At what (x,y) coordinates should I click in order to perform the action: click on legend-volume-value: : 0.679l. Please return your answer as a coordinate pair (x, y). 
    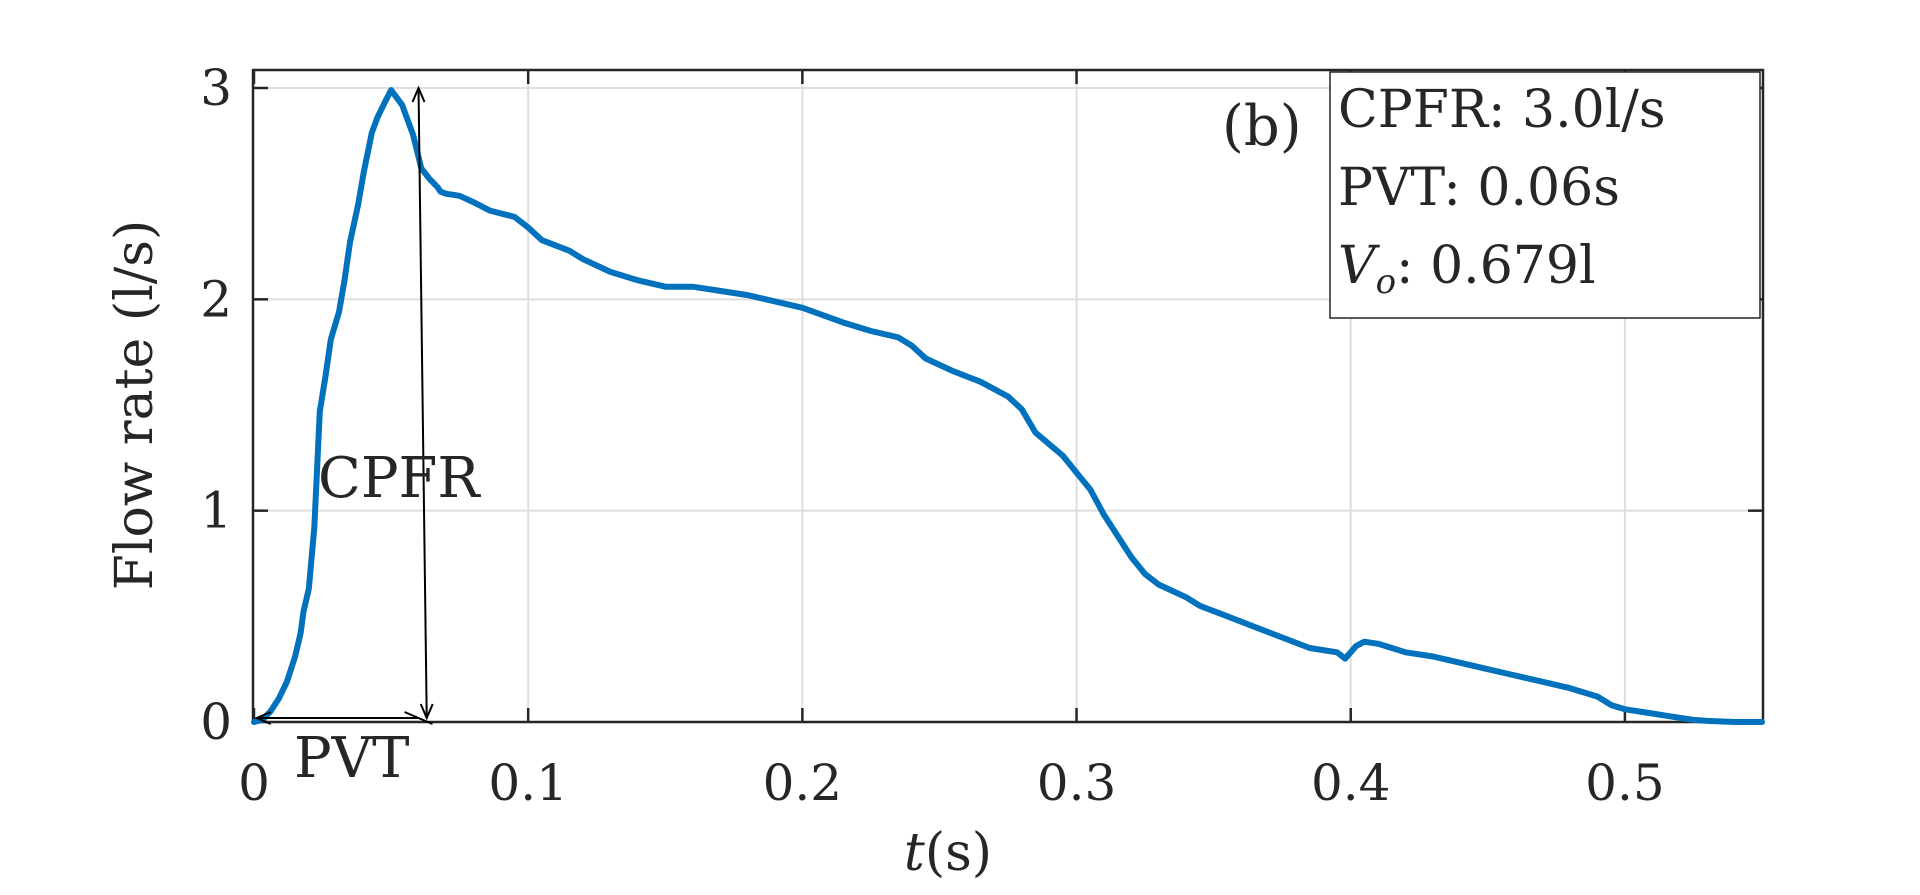
    Looking at the image, I should click on (1496, 266).